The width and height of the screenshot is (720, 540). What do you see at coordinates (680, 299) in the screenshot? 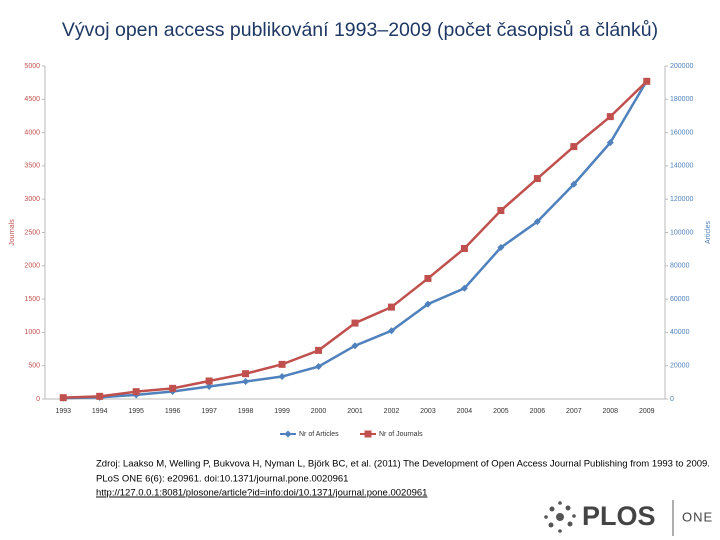
I see `y2-tick-label: 60000` at bounding box center [680, 299].